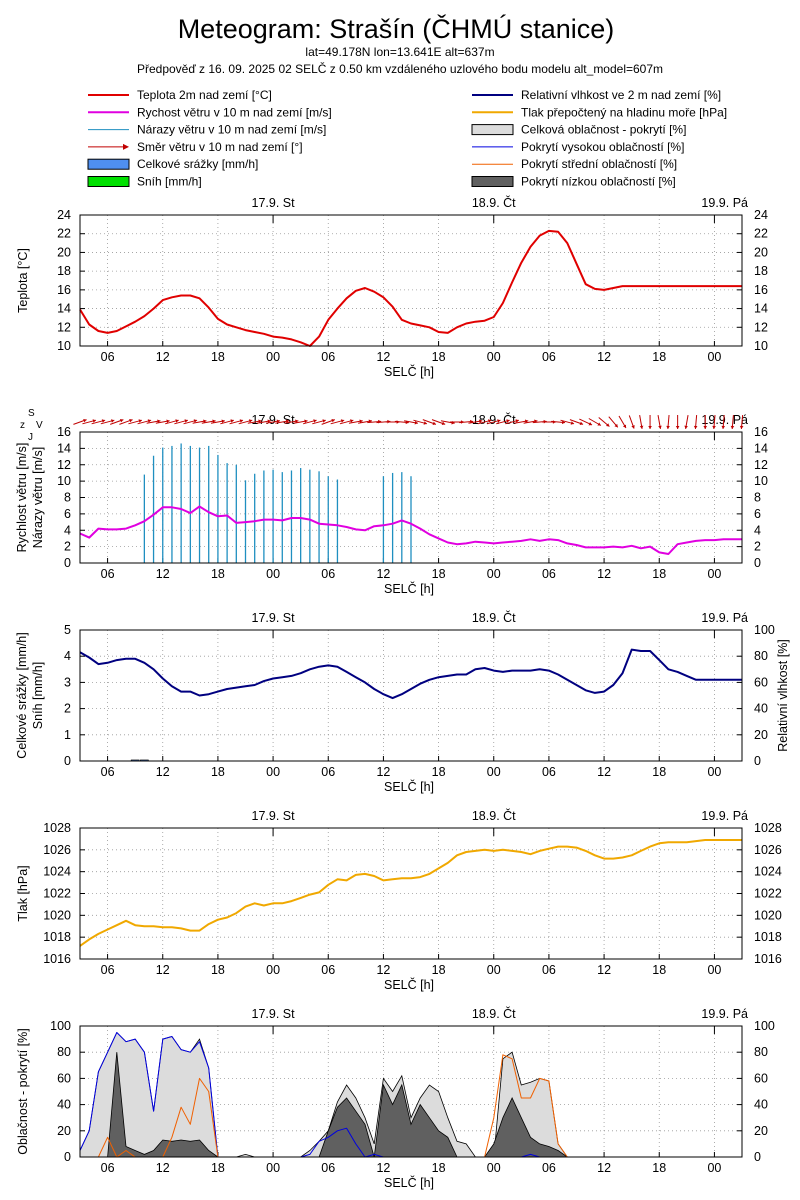  What do you see at coordinates (67, 656) in the screenshot?
I see `y-tick-label: 4` at bounding box center [67, 656].